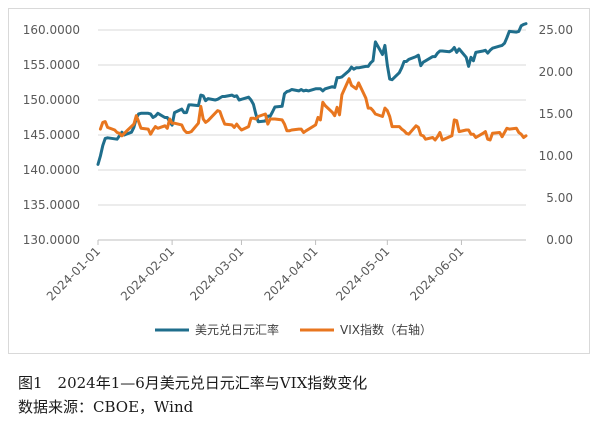  I want to click on left-axis-tick-label: 135.0000, so click(51, 205).